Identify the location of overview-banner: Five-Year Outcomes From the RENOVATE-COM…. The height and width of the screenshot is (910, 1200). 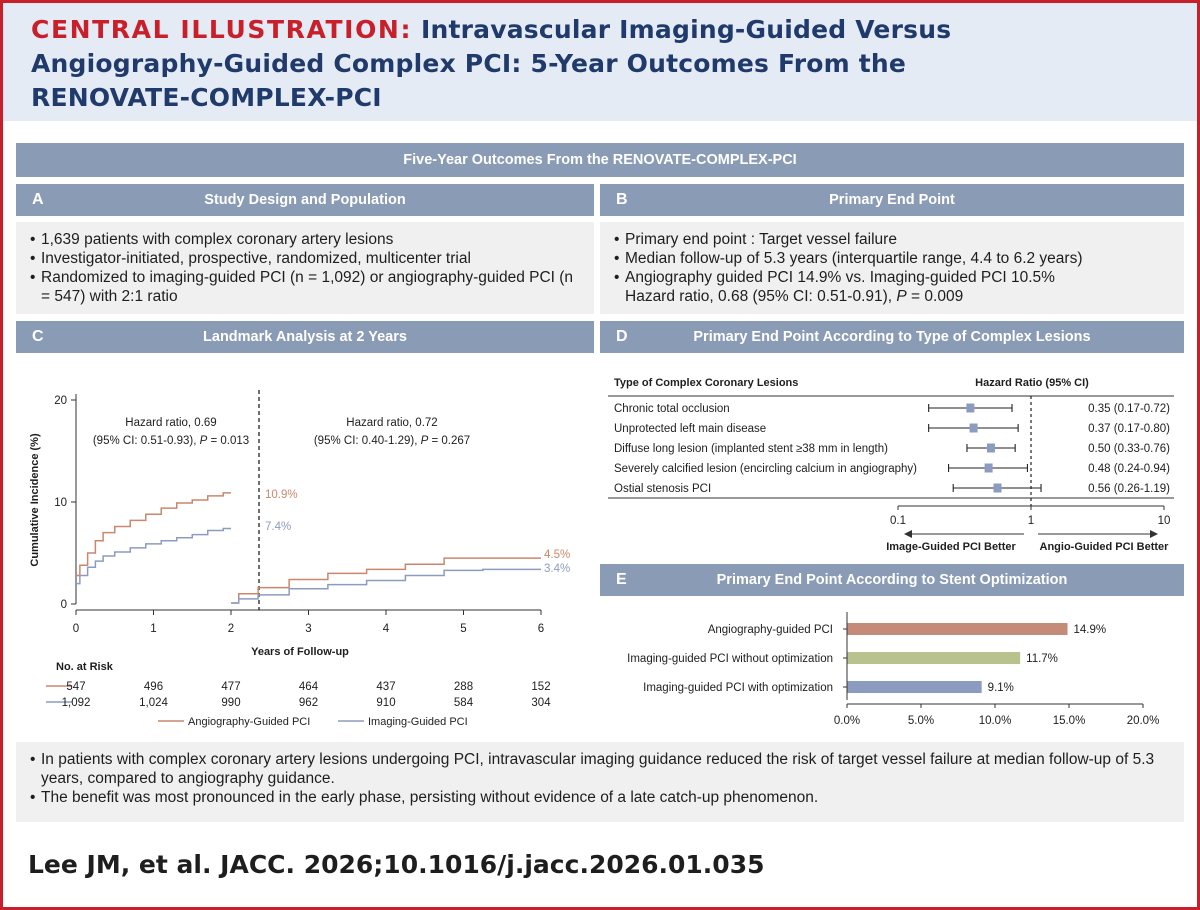
(600, 160).